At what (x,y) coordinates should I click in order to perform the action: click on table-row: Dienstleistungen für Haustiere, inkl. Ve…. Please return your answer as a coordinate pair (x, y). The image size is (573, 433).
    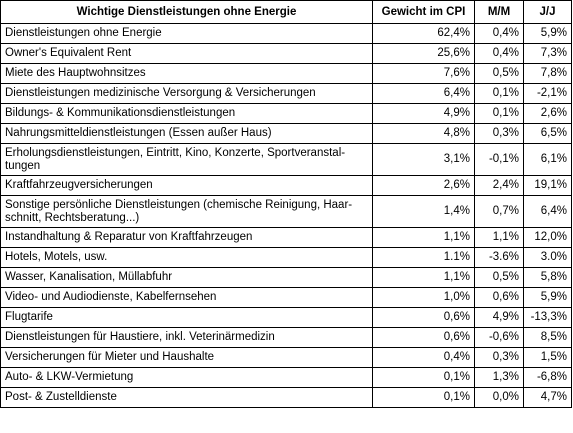
    Looking at the image, I should click on (286, 337).